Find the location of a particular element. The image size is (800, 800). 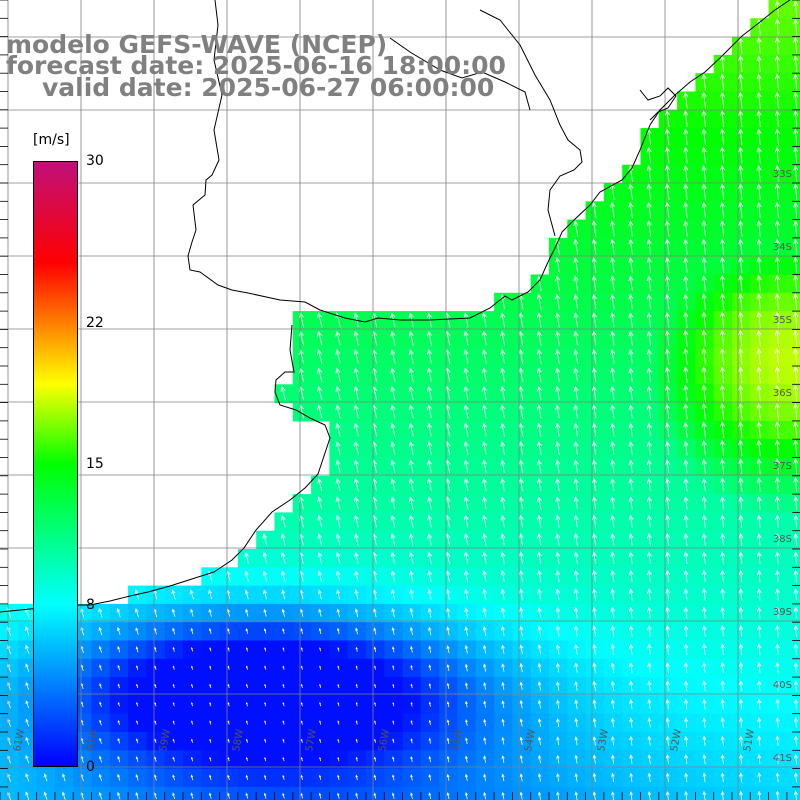

colorbar-tick-label: 22 is located at coordinates (95, 322).